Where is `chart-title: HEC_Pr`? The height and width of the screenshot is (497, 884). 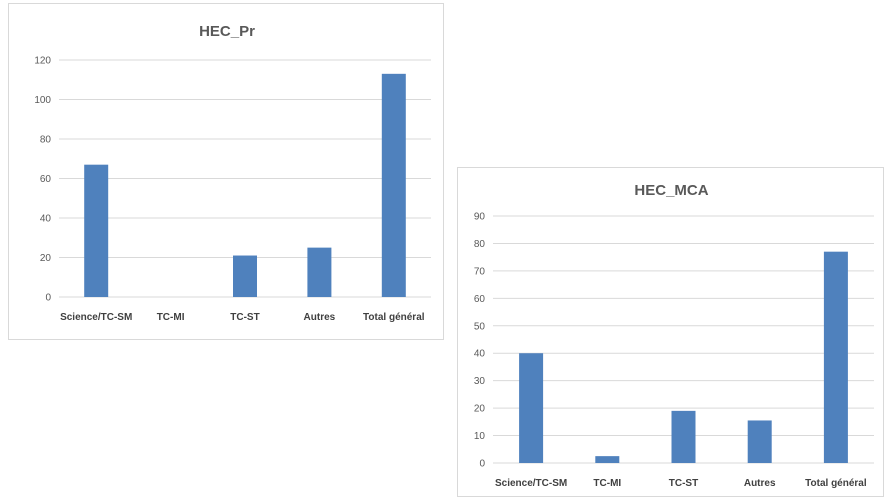 chart-title: HEC_Pr is located at coordinates (227, 31).